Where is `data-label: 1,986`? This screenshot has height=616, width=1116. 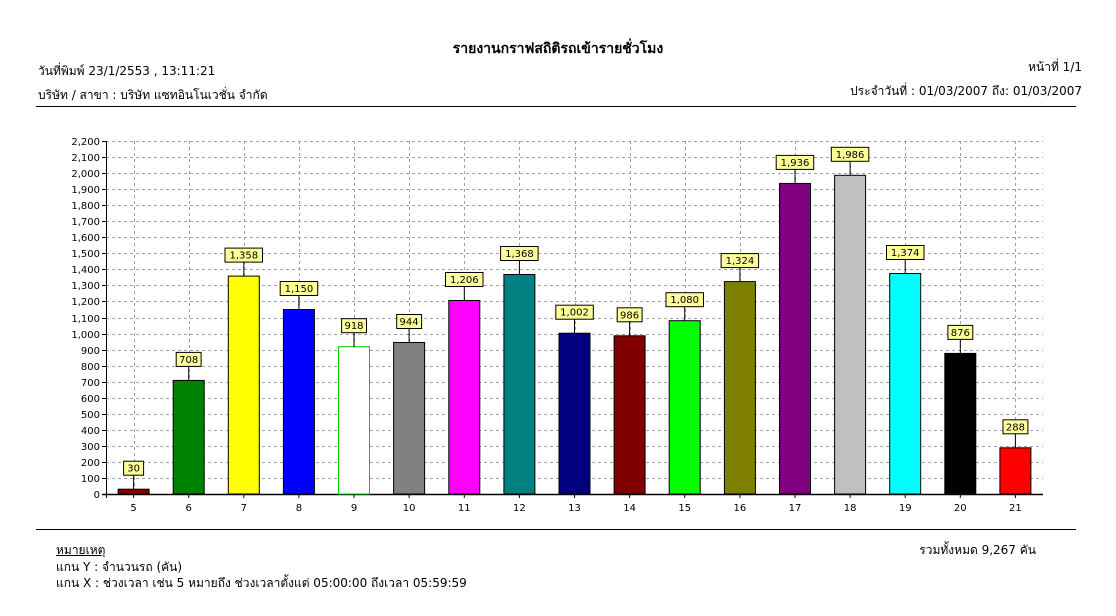 data-label: 1,986 is located at coordinates (850, 155).